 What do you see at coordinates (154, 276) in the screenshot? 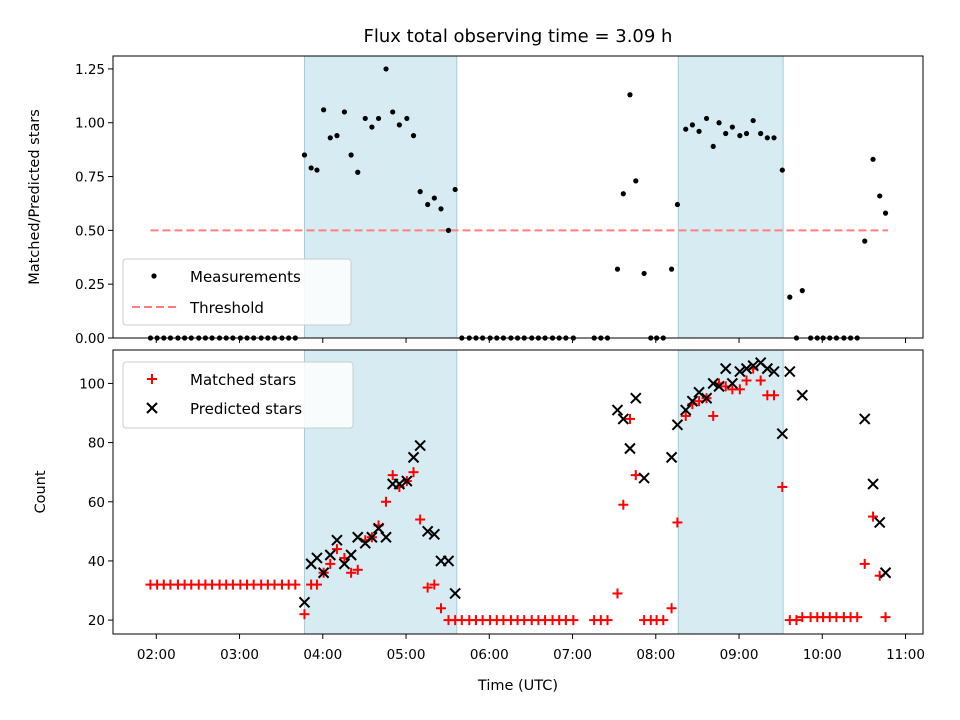
I see `legend-measurements-marker` at bounding box center [154, 276].